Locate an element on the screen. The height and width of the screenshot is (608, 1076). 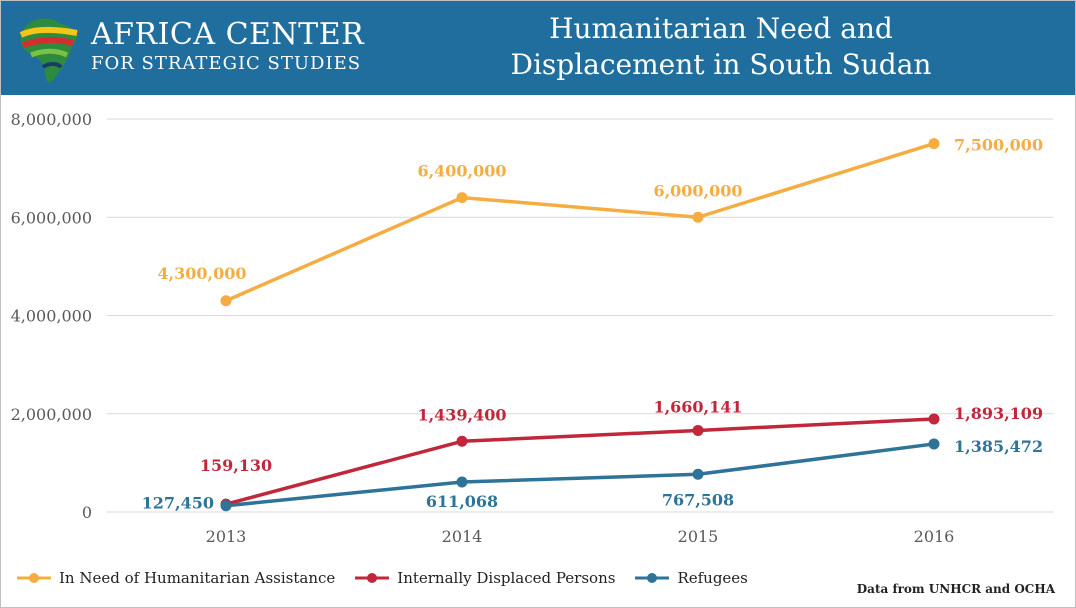
data-label: 611,068 is located at coordinates (462, 501).